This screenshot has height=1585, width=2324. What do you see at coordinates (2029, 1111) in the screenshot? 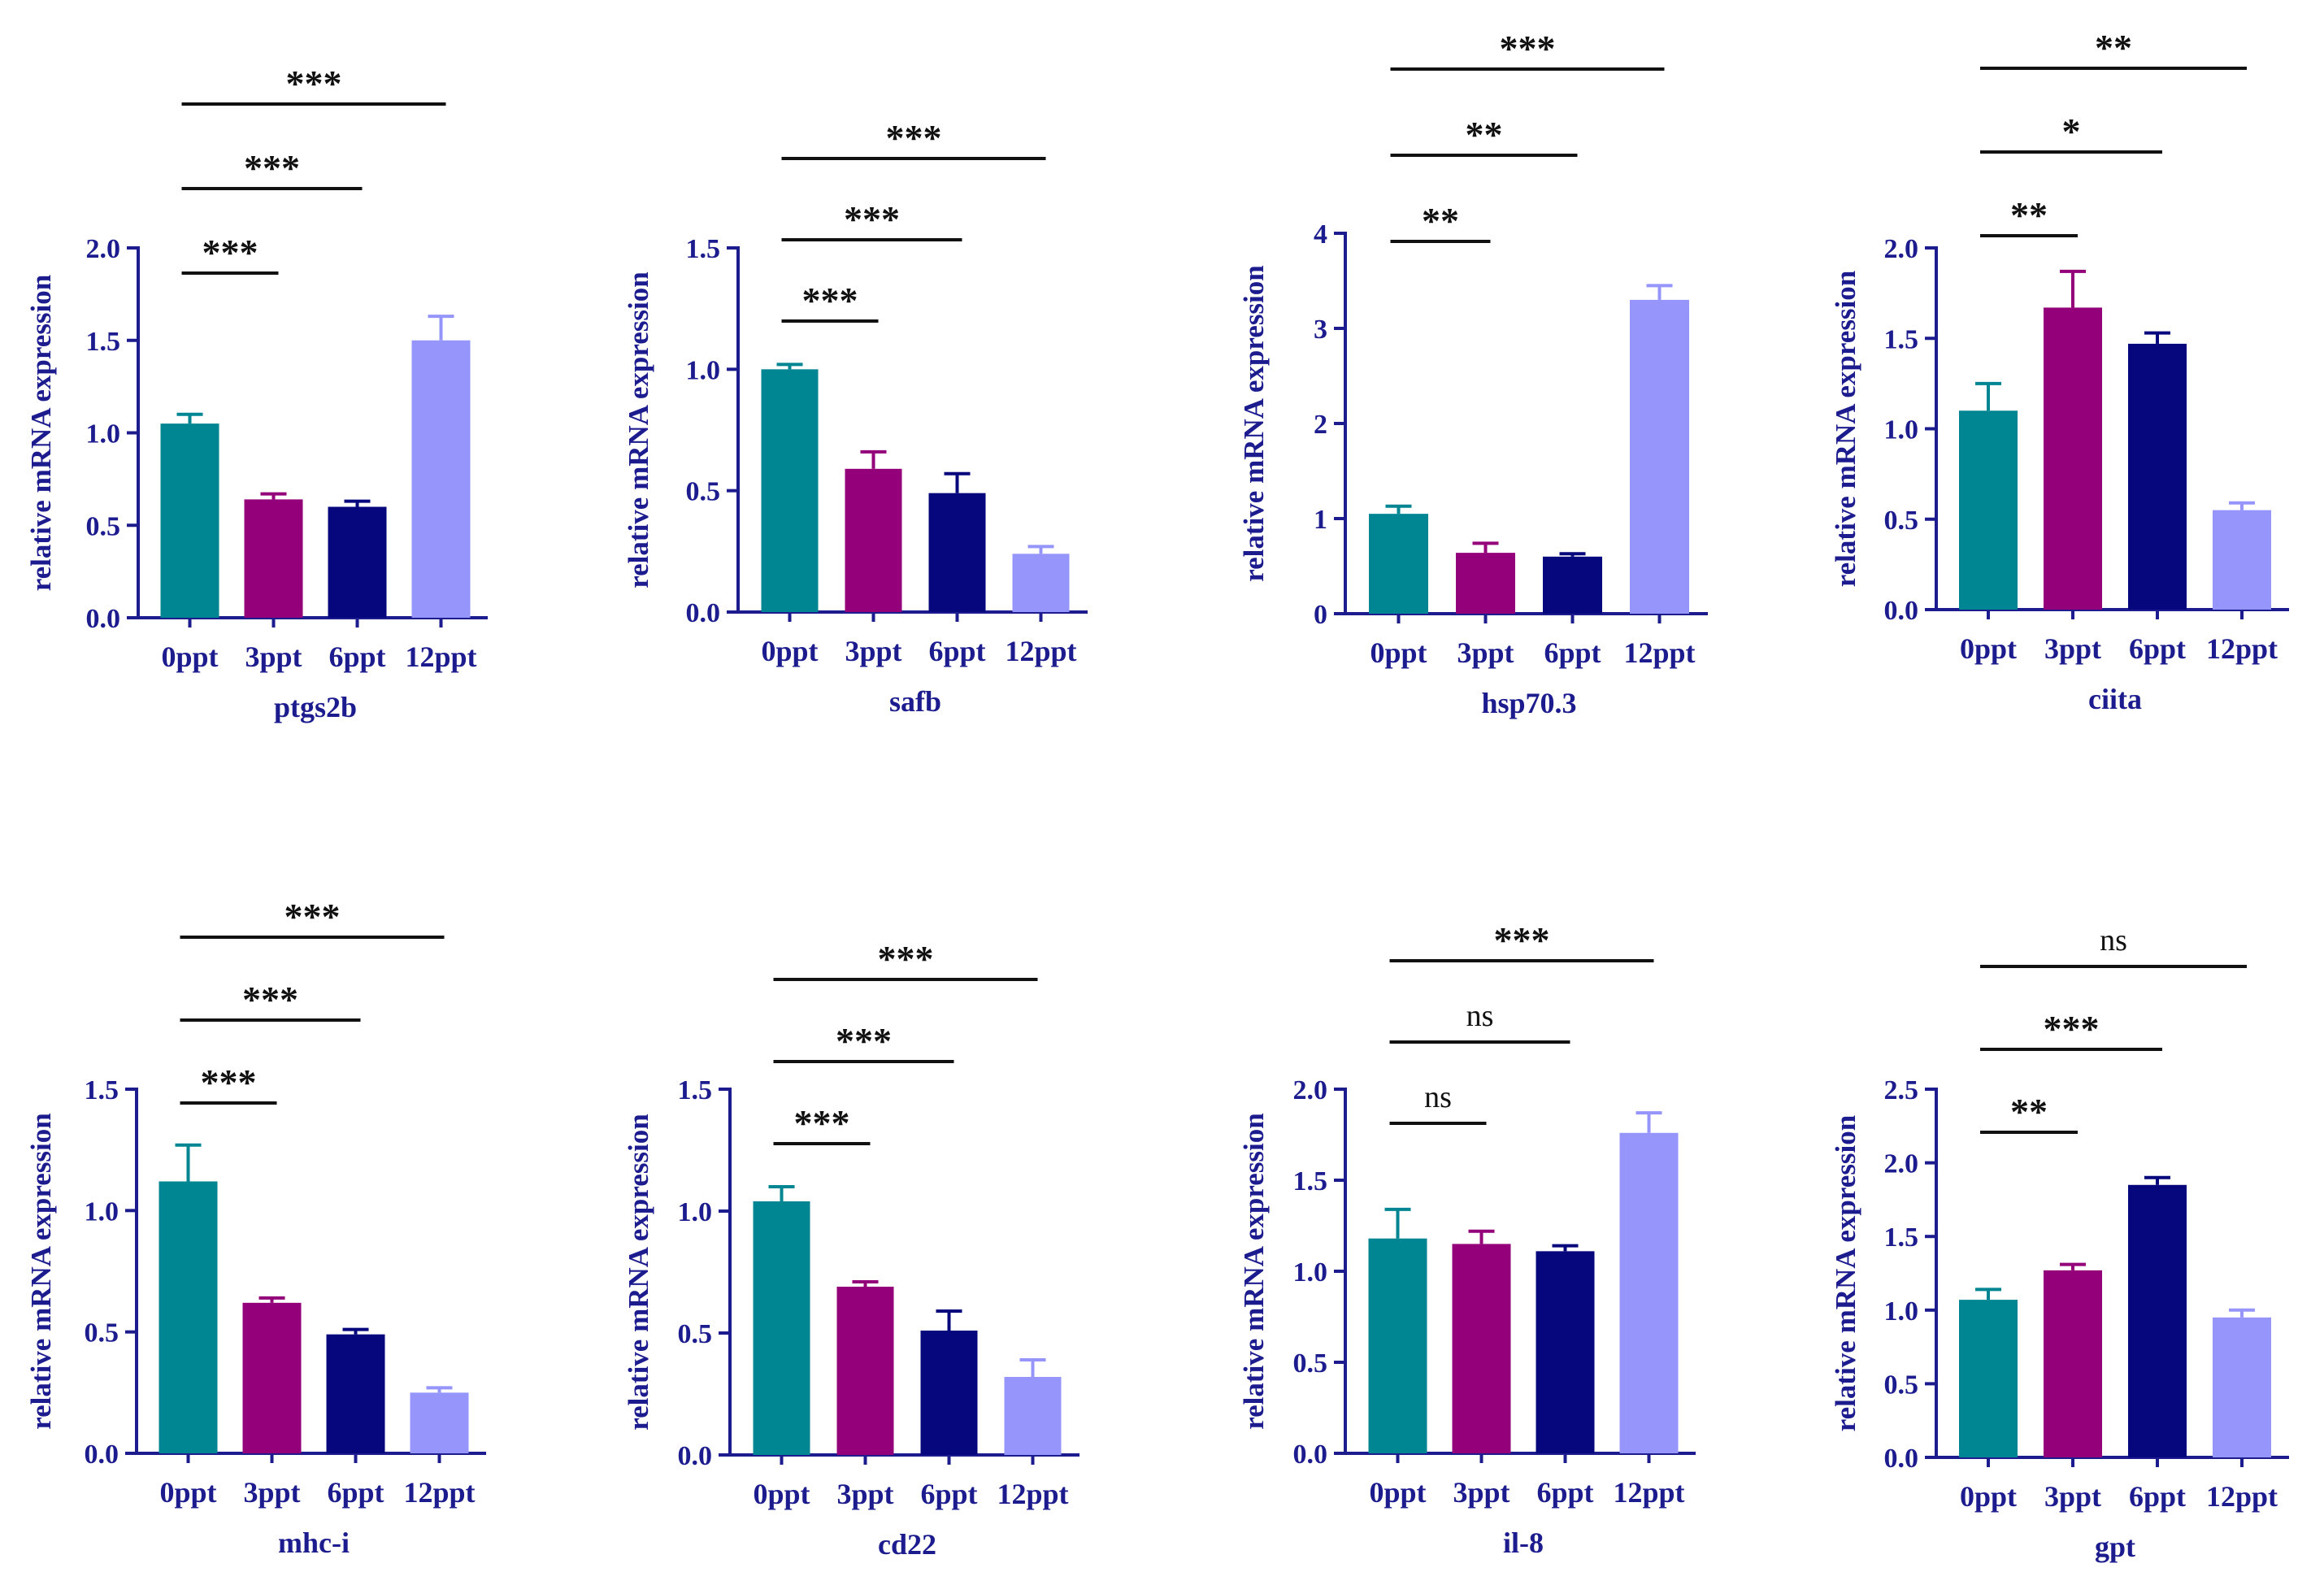
I see `significance-label: **` at bounding box center [2029, 1111].